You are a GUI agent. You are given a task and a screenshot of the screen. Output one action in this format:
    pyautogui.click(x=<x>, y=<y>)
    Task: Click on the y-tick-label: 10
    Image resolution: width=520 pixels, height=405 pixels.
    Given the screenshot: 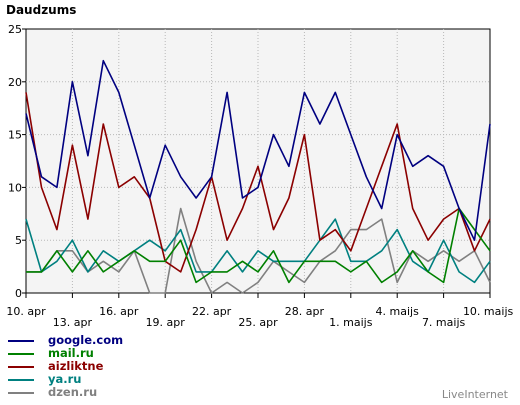 What is the action you would take?
    pyautogui.click(x=15, y=187)
    